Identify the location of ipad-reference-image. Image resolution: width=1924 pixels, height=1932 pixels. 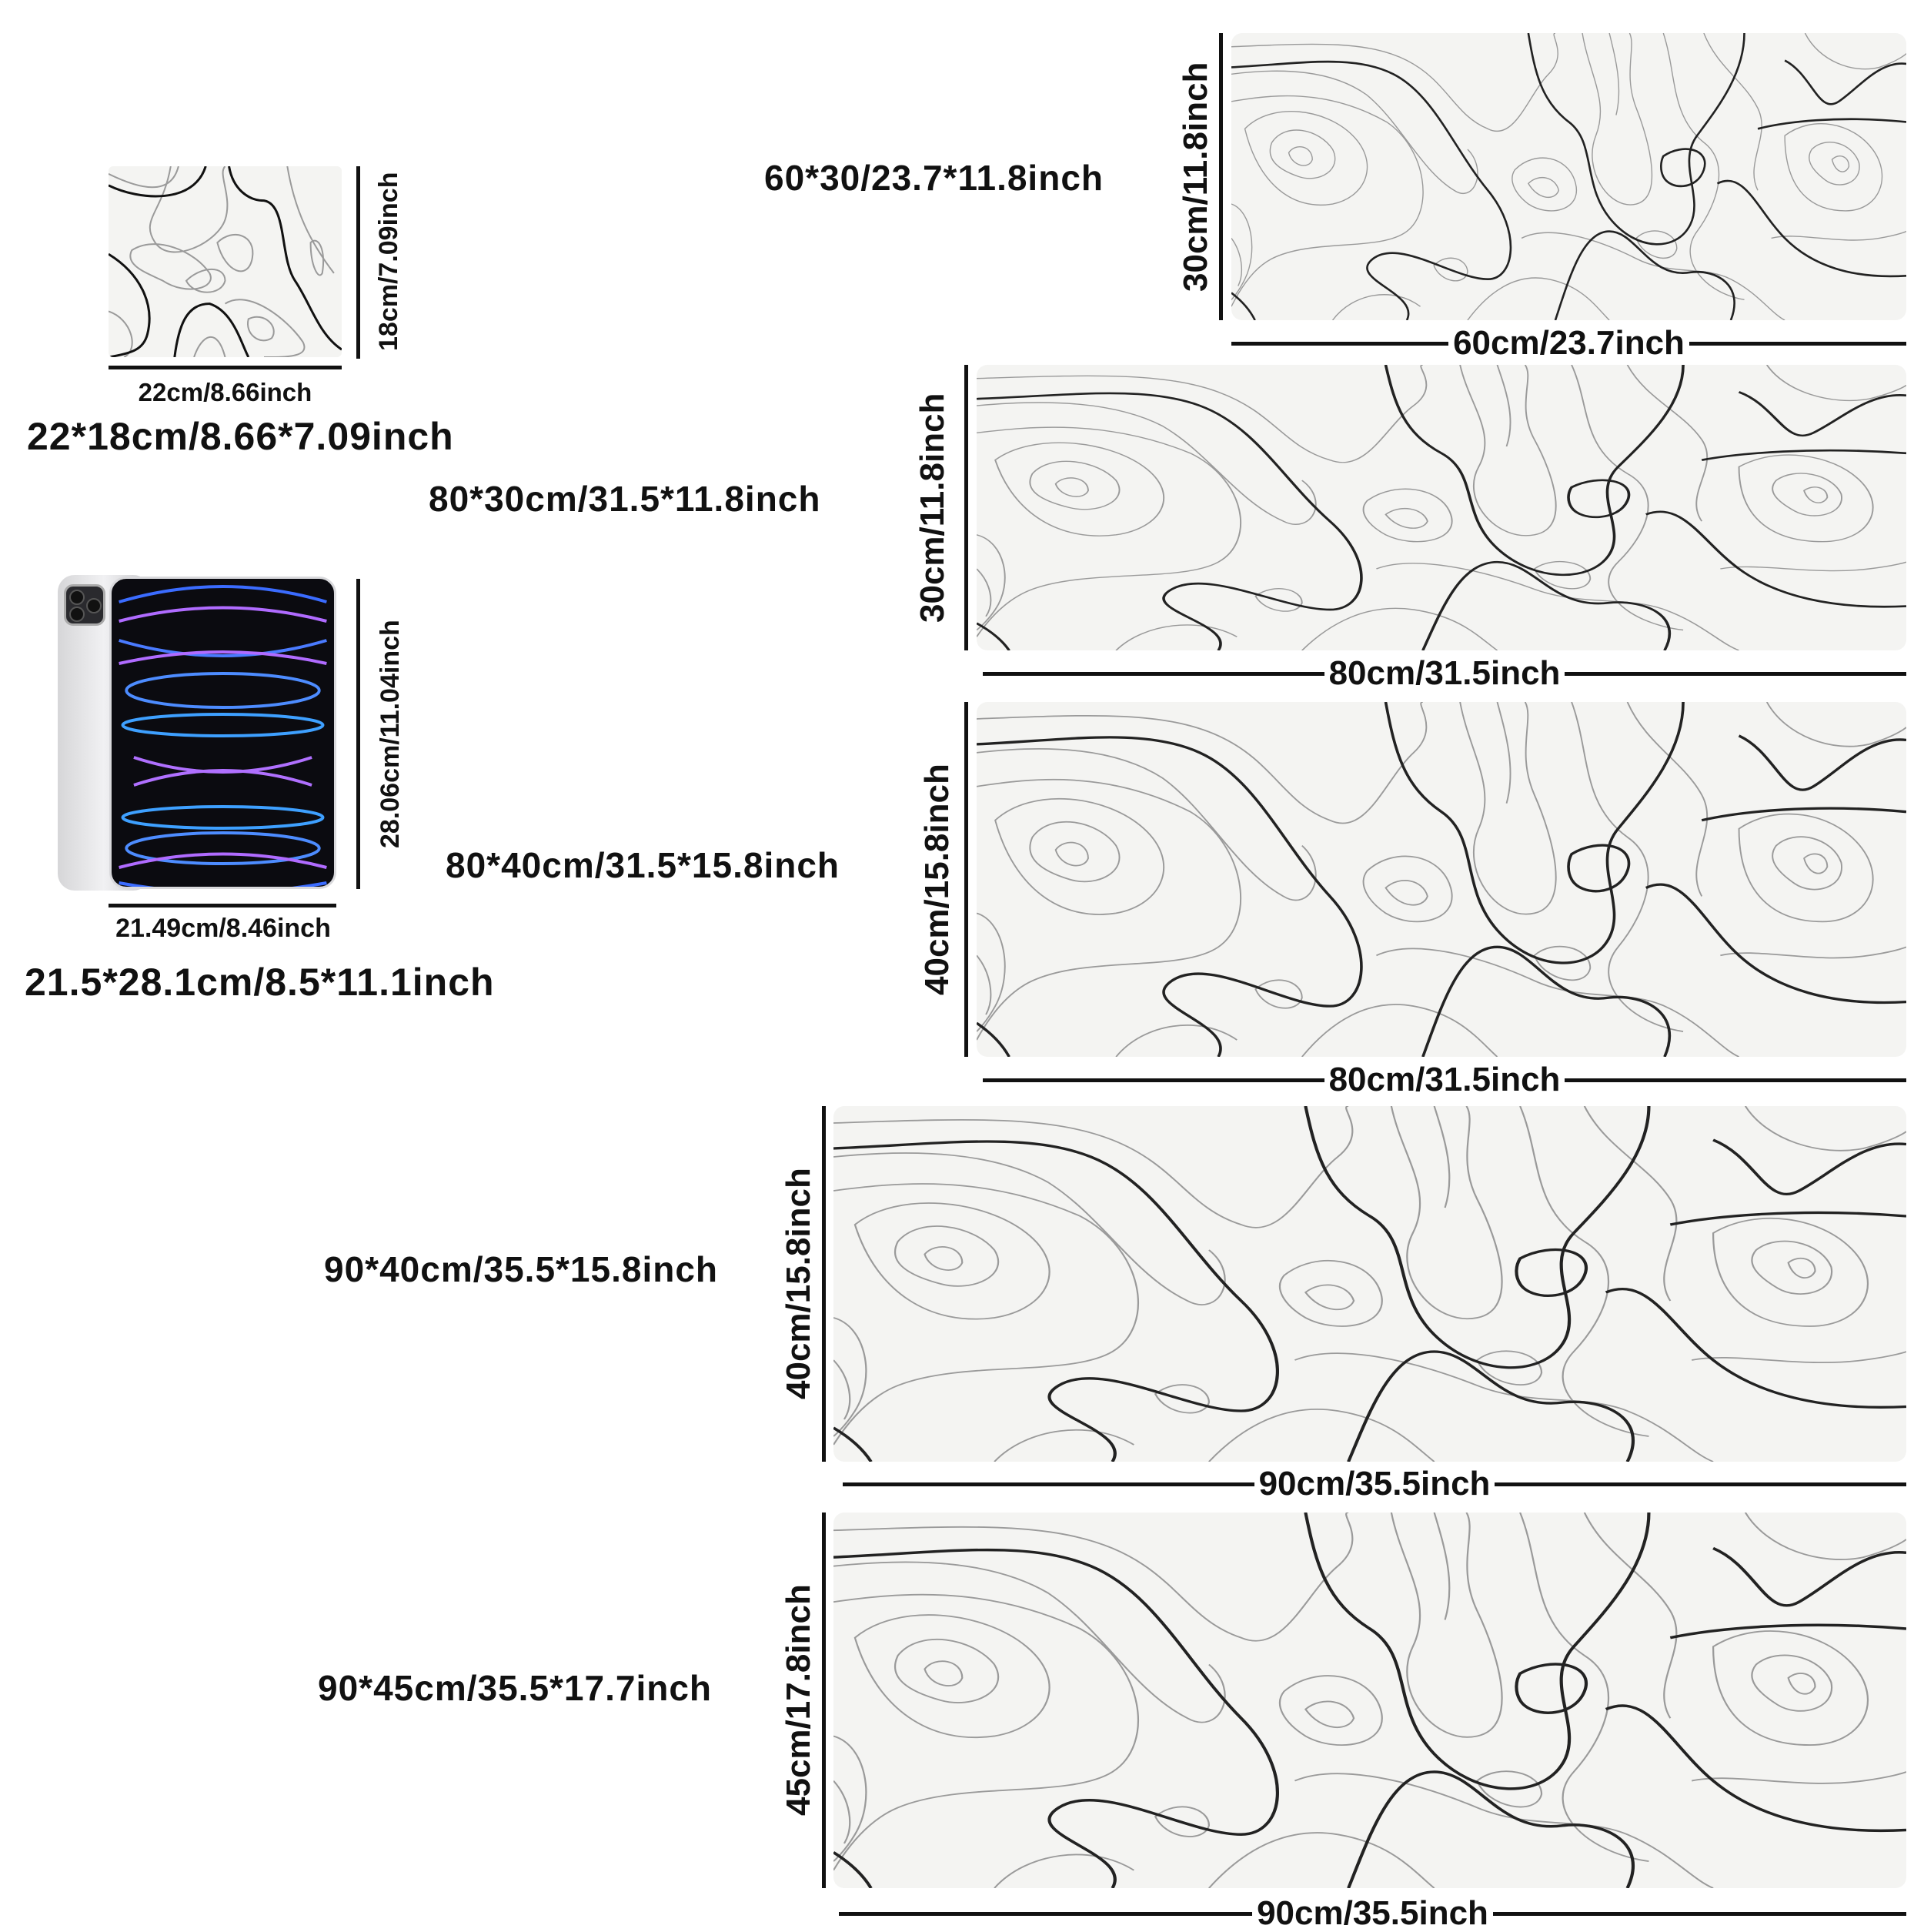
(197, 733).